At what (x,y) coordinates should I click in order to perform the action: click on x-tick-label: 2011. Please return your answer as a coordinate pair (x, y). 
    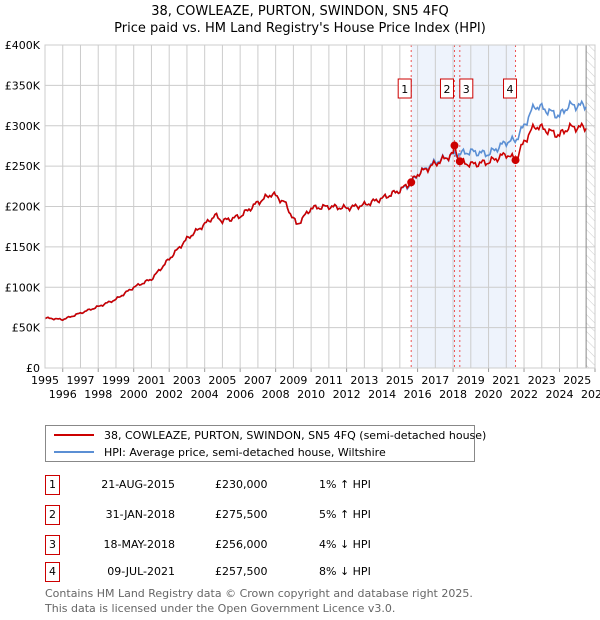
    Looking at the image, I should click on (329, 380).